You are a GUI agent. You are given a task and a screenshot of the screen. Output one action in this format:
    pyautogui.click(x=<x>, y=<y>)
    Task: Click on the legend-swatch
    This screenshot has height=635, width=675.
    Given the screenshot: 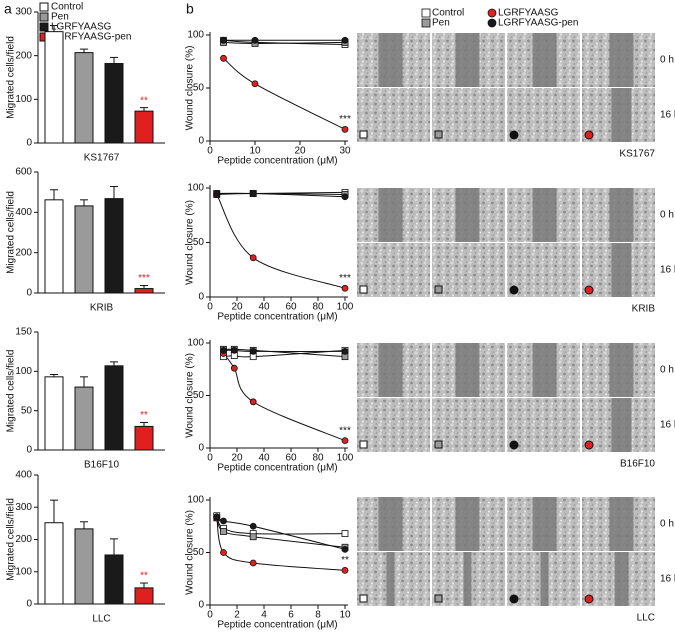 What is the action you would take?
    pyautogui.click(x=44, y=27)
    